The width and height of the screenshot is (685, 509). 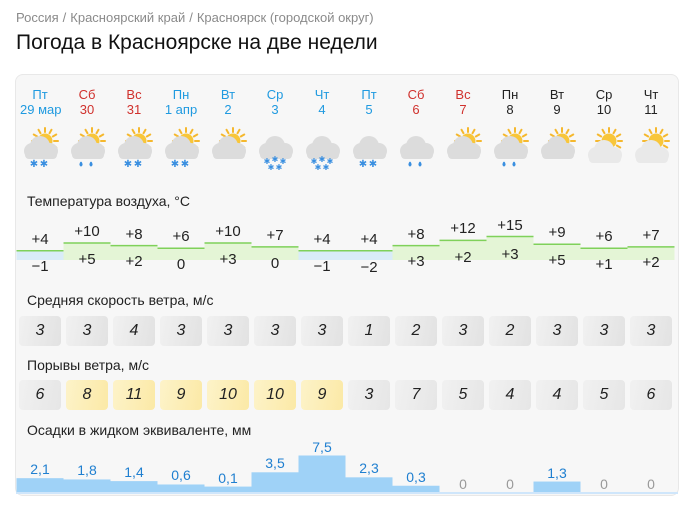 I want to click on gusts-label: Порывы ветра, м/с, so click(x=88, y=365).